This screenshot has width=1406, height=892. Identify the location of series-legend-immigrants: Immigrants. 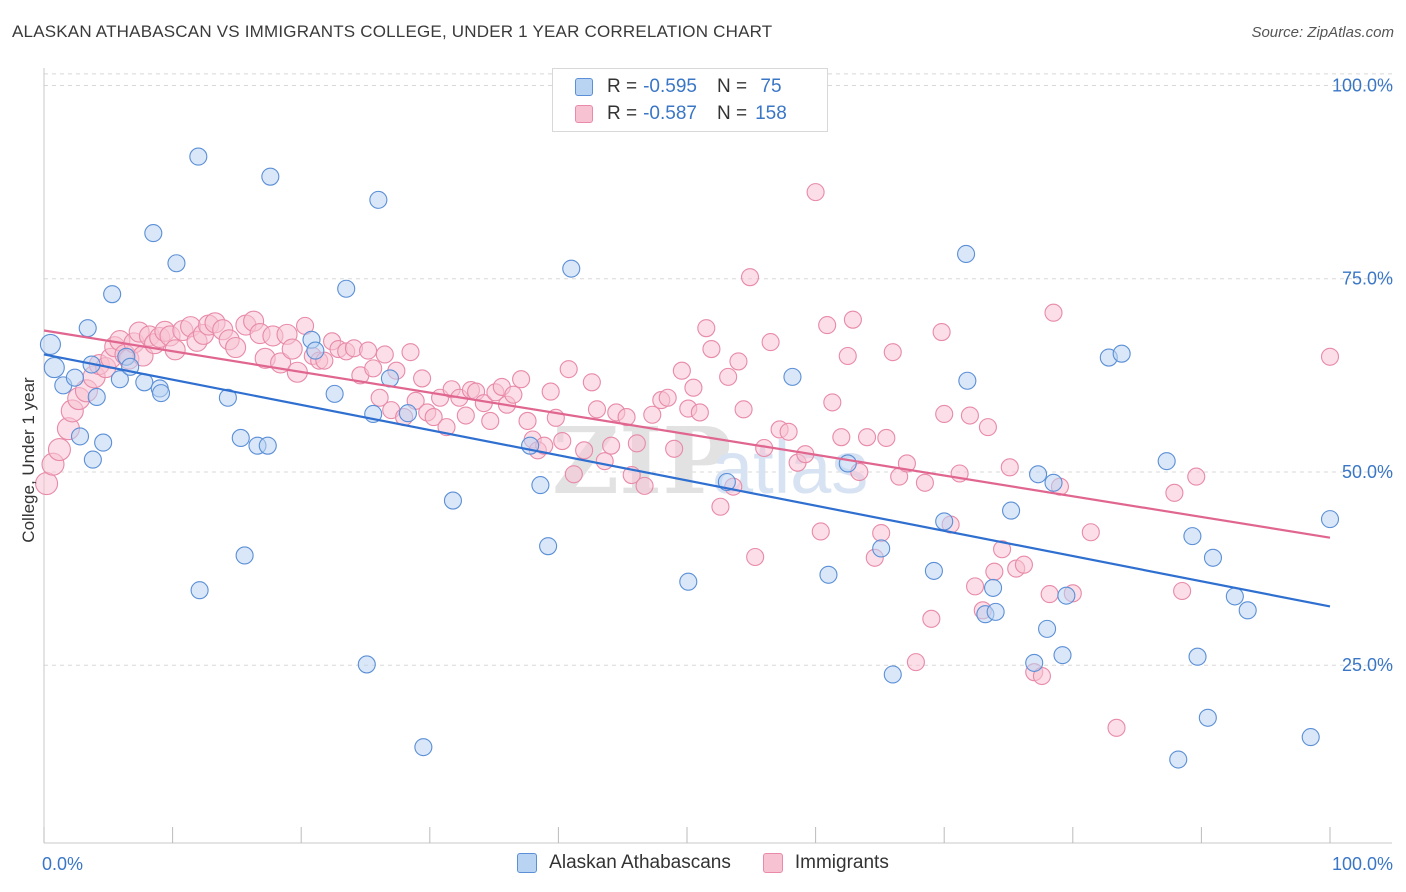
(825, 863).